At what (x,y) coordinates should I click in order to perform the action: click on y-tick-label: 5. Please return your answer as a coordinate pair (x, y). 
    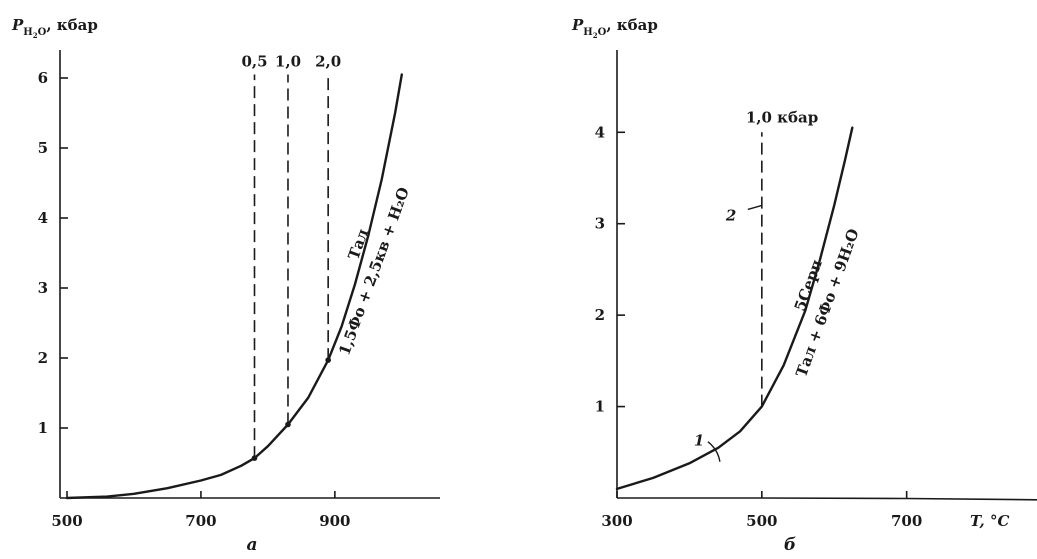
    Looking at the image, I should click on (43, 148).